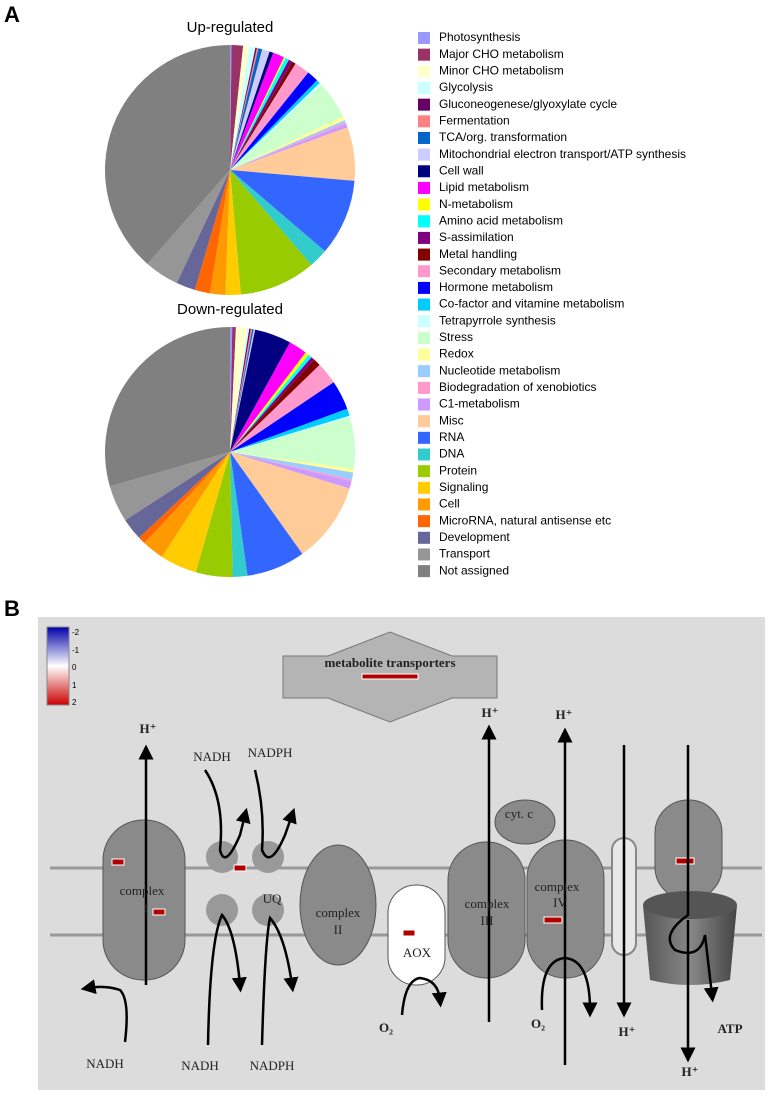 This screenshot has width=770, height=1098. What do you see at coordinates (230, 309) in the screenshot?
I see `pie-title: Down-regulated` at bounding box center [230, 309].